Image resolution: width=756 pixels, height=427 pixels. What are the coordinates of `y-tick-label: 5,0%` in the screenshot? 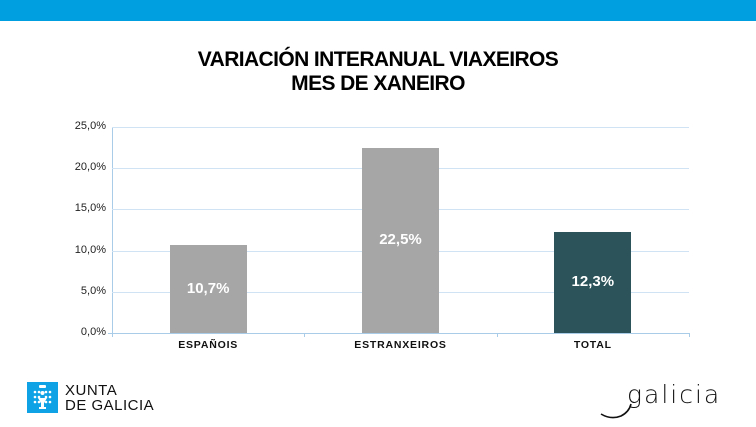 It's located at (93, 290).